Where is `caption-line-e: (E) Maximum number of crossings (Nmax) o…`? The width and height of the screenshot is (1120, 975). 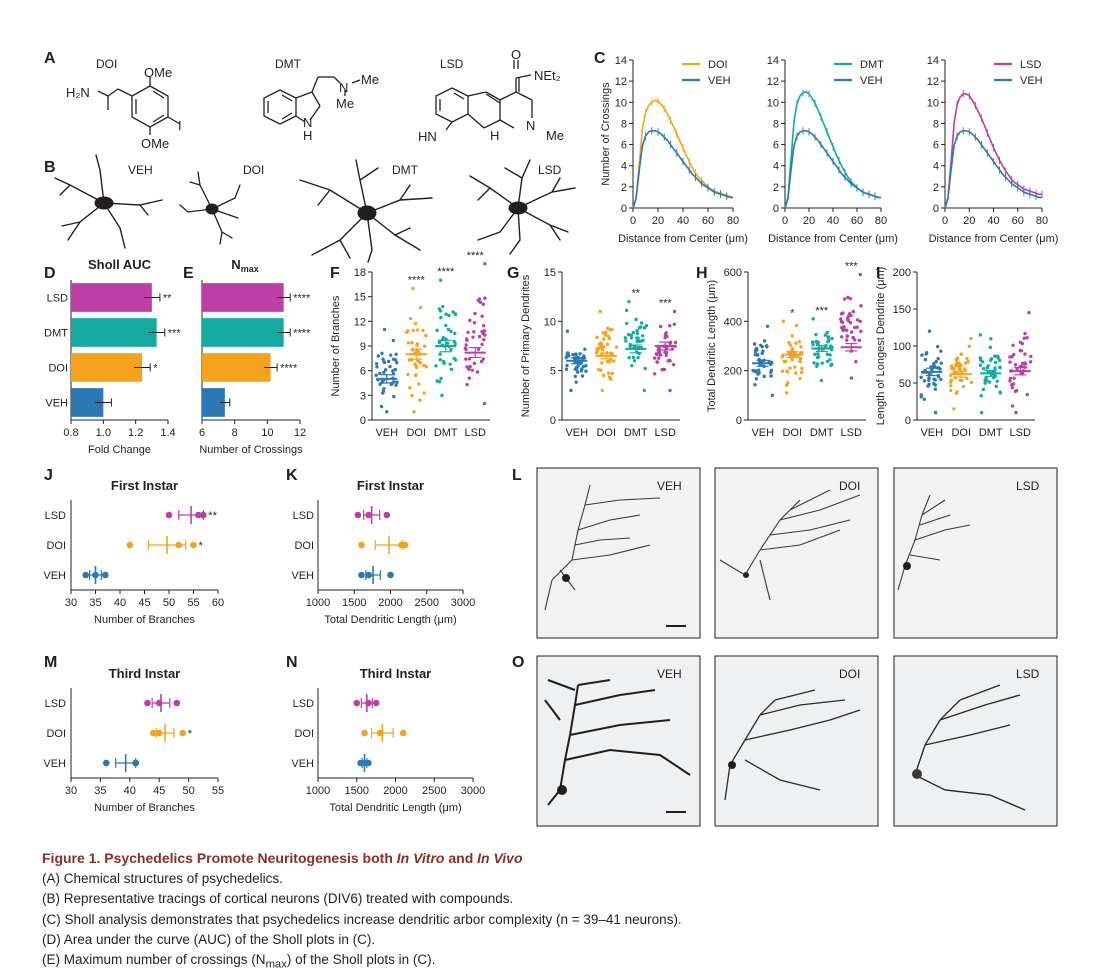 caption-line-e: (E) Maximum number of crossings (Nmax) o… is located at coordinates (562, 962).